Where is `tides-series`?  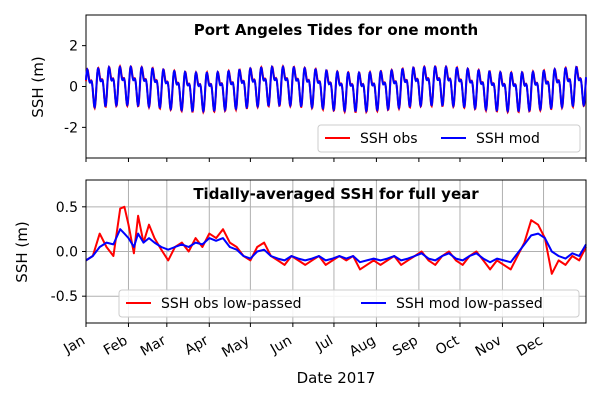 tides-series is located at coordinates (336, 89).